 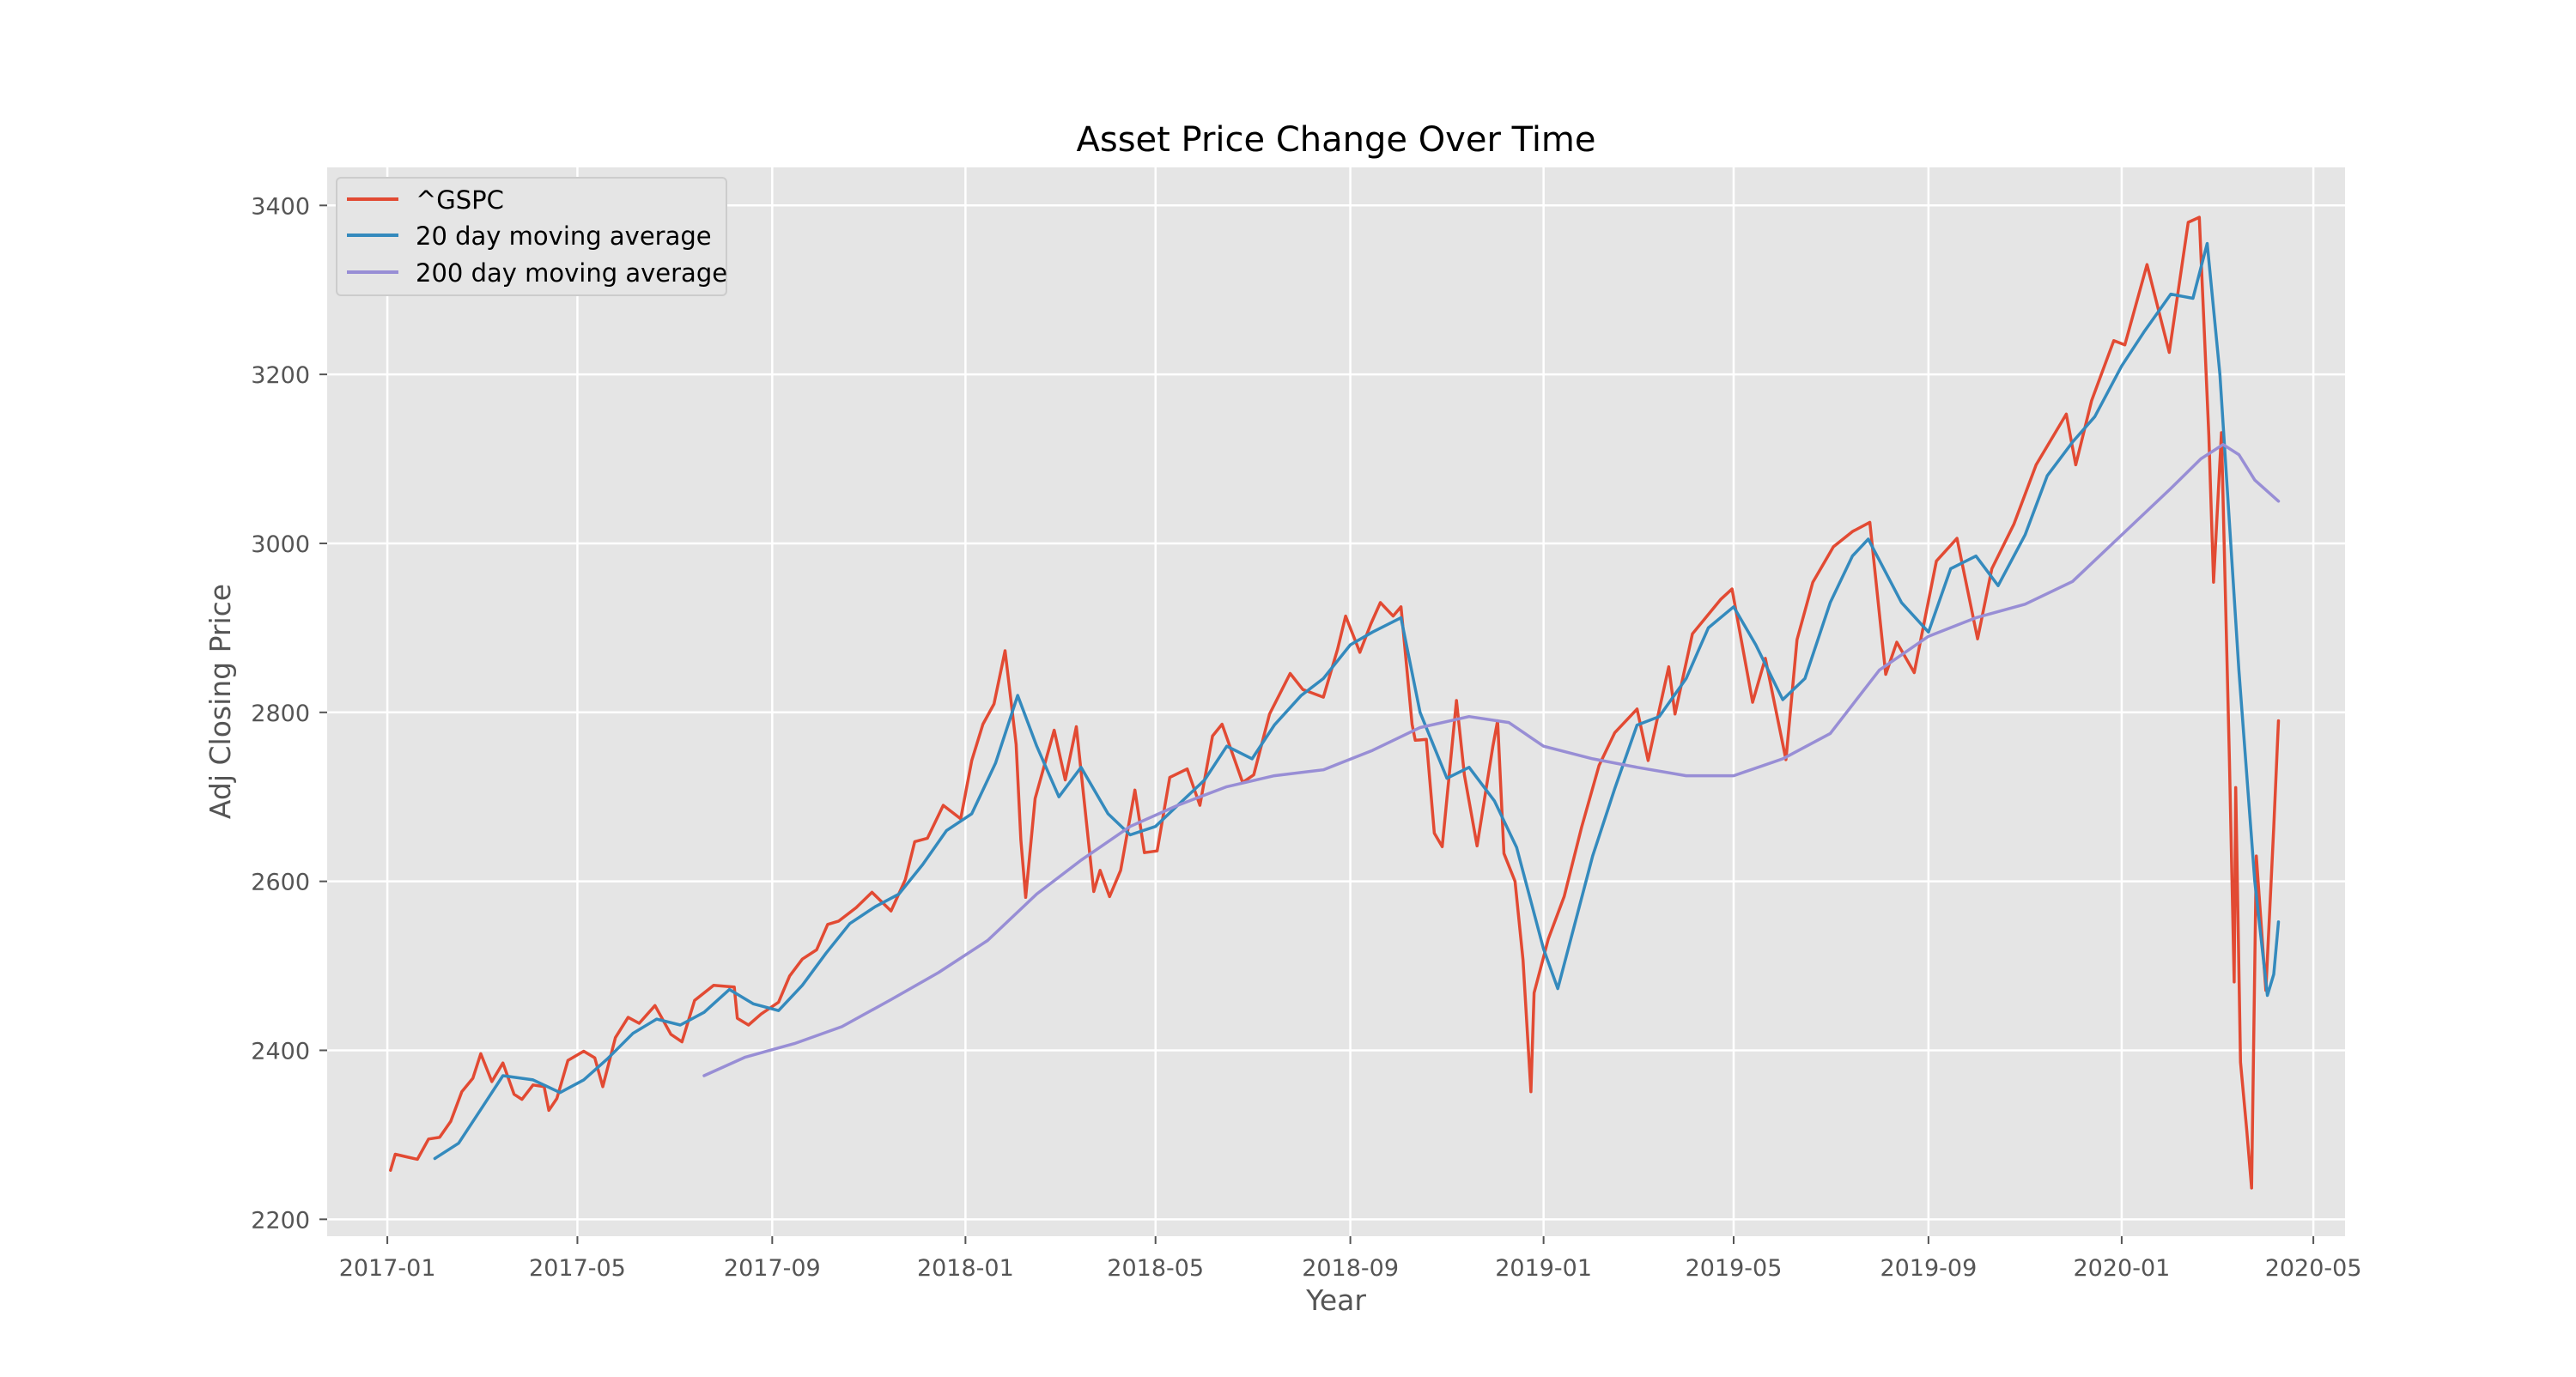 What do you see at coordinates (280, 376) in the screenshot?
I see `y-tick-label: 3200` at bounding box center [280, 376].